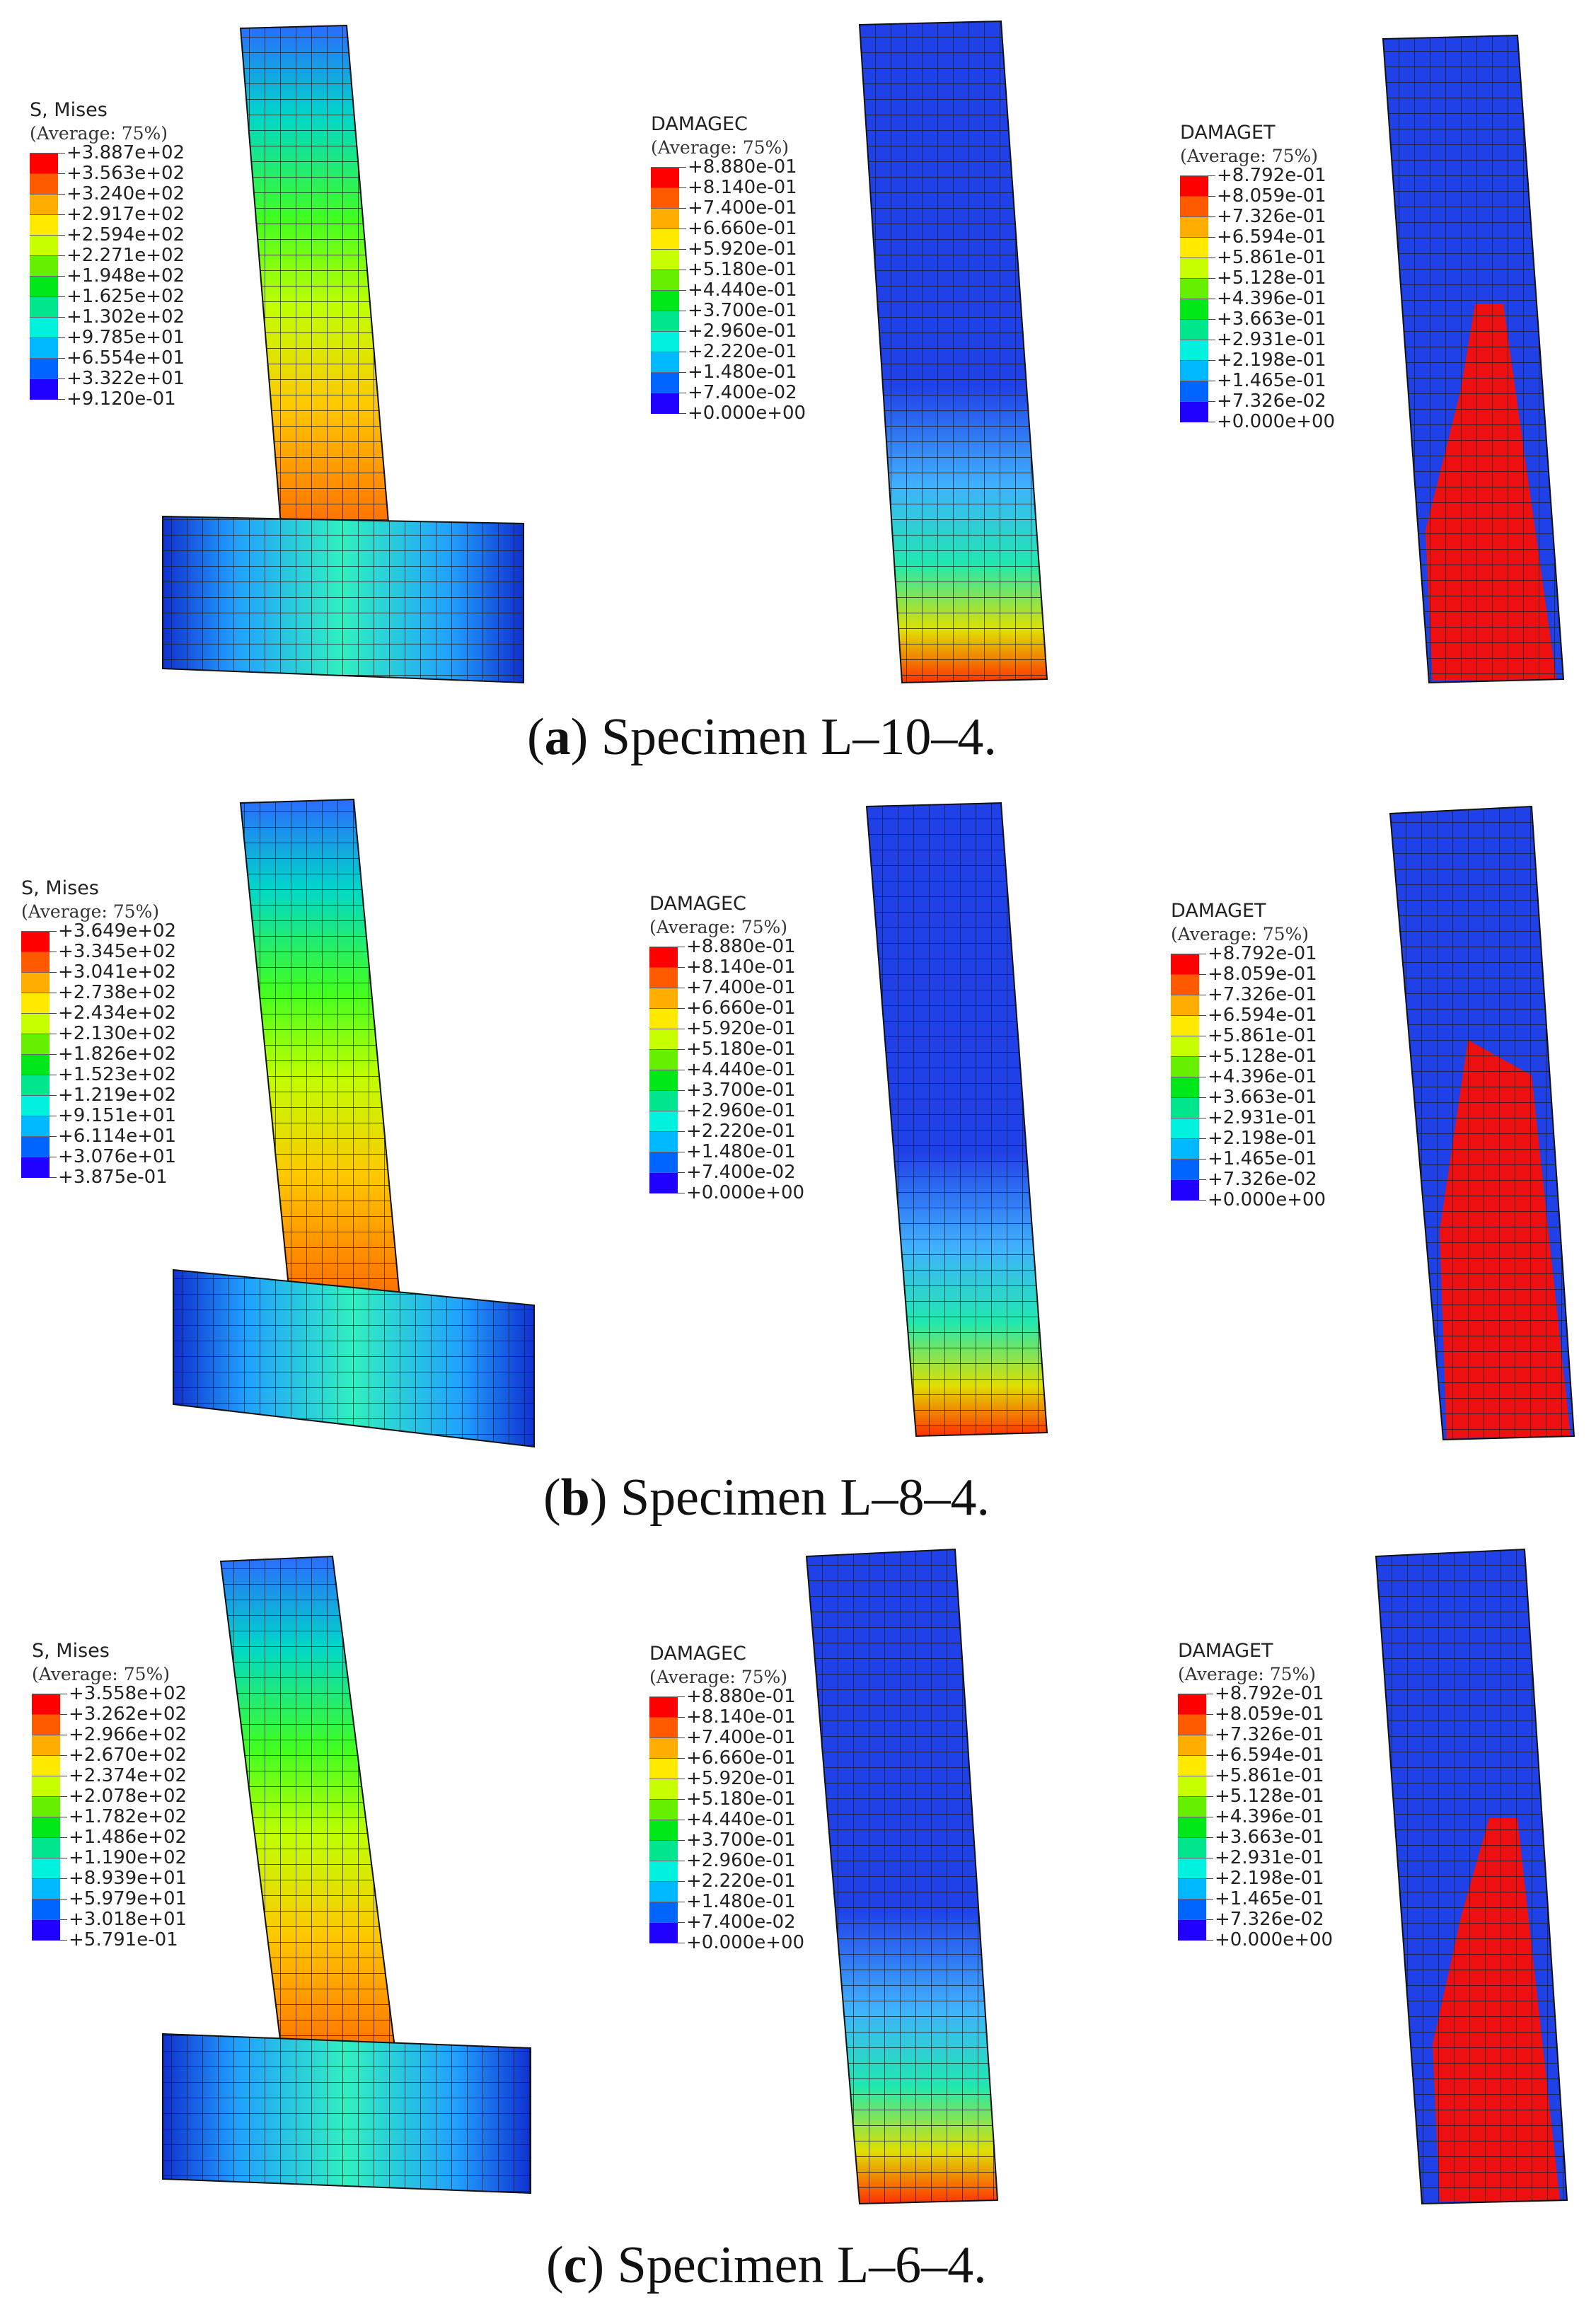  Describe the element at coordinates (128, 1775) in the screenshot. I see `legend-value: +2.374e+02` at that location.